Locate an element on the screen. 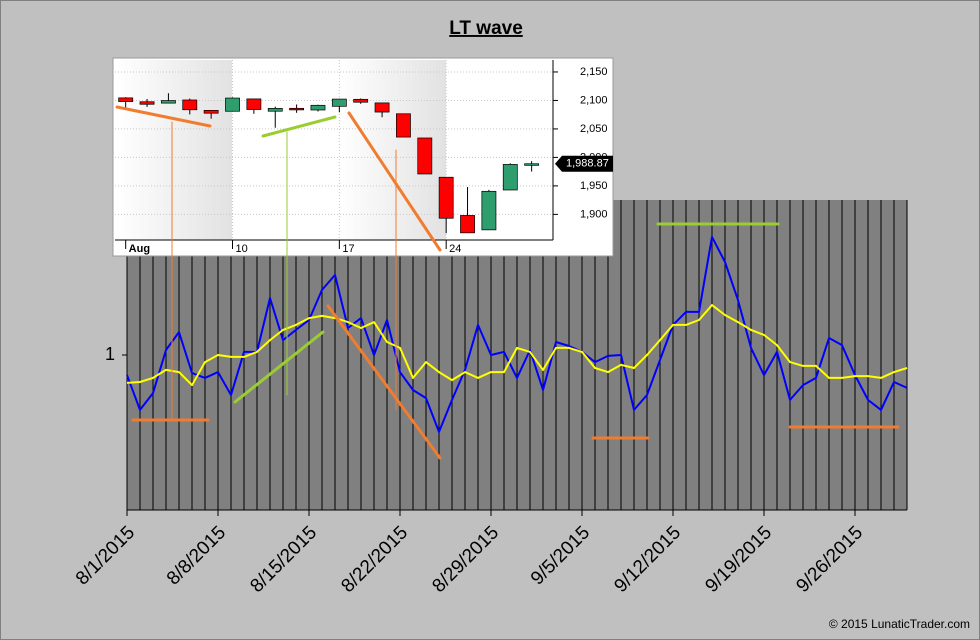 Image resolution: width=980 pixels, height=640 pixels. y-tick-label: 1 is located at coordinates (110, 354).